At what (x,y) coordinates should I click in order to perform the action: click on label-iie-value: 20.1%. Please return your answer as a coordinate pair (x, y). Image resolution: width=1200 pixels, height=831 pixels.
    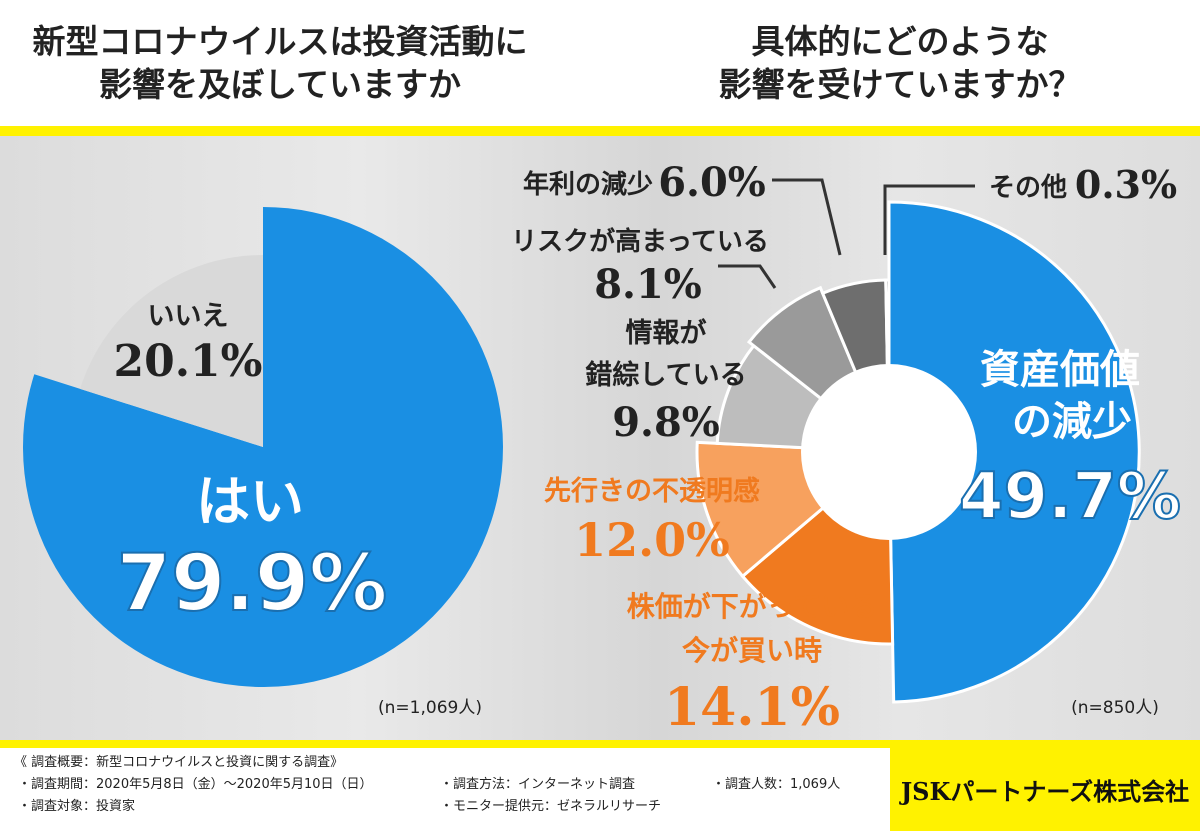
    Looking at the image, I should click on (188, 361).